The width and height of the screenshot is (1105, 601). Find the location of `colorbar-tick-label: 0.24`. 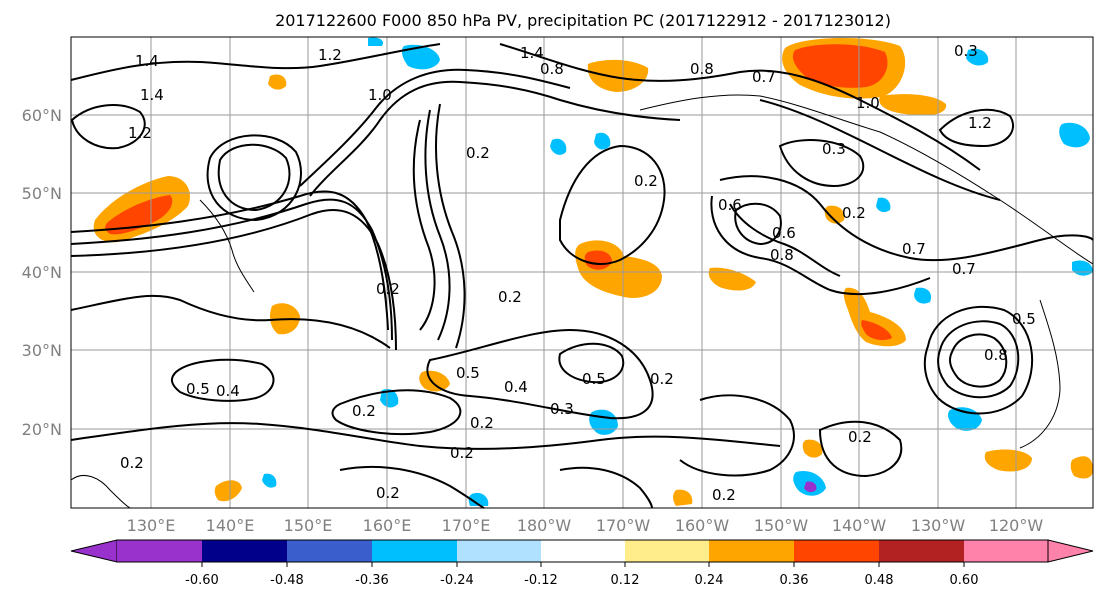

colorbar-tick-label: 0.24 is located at coordinates (709, 580).